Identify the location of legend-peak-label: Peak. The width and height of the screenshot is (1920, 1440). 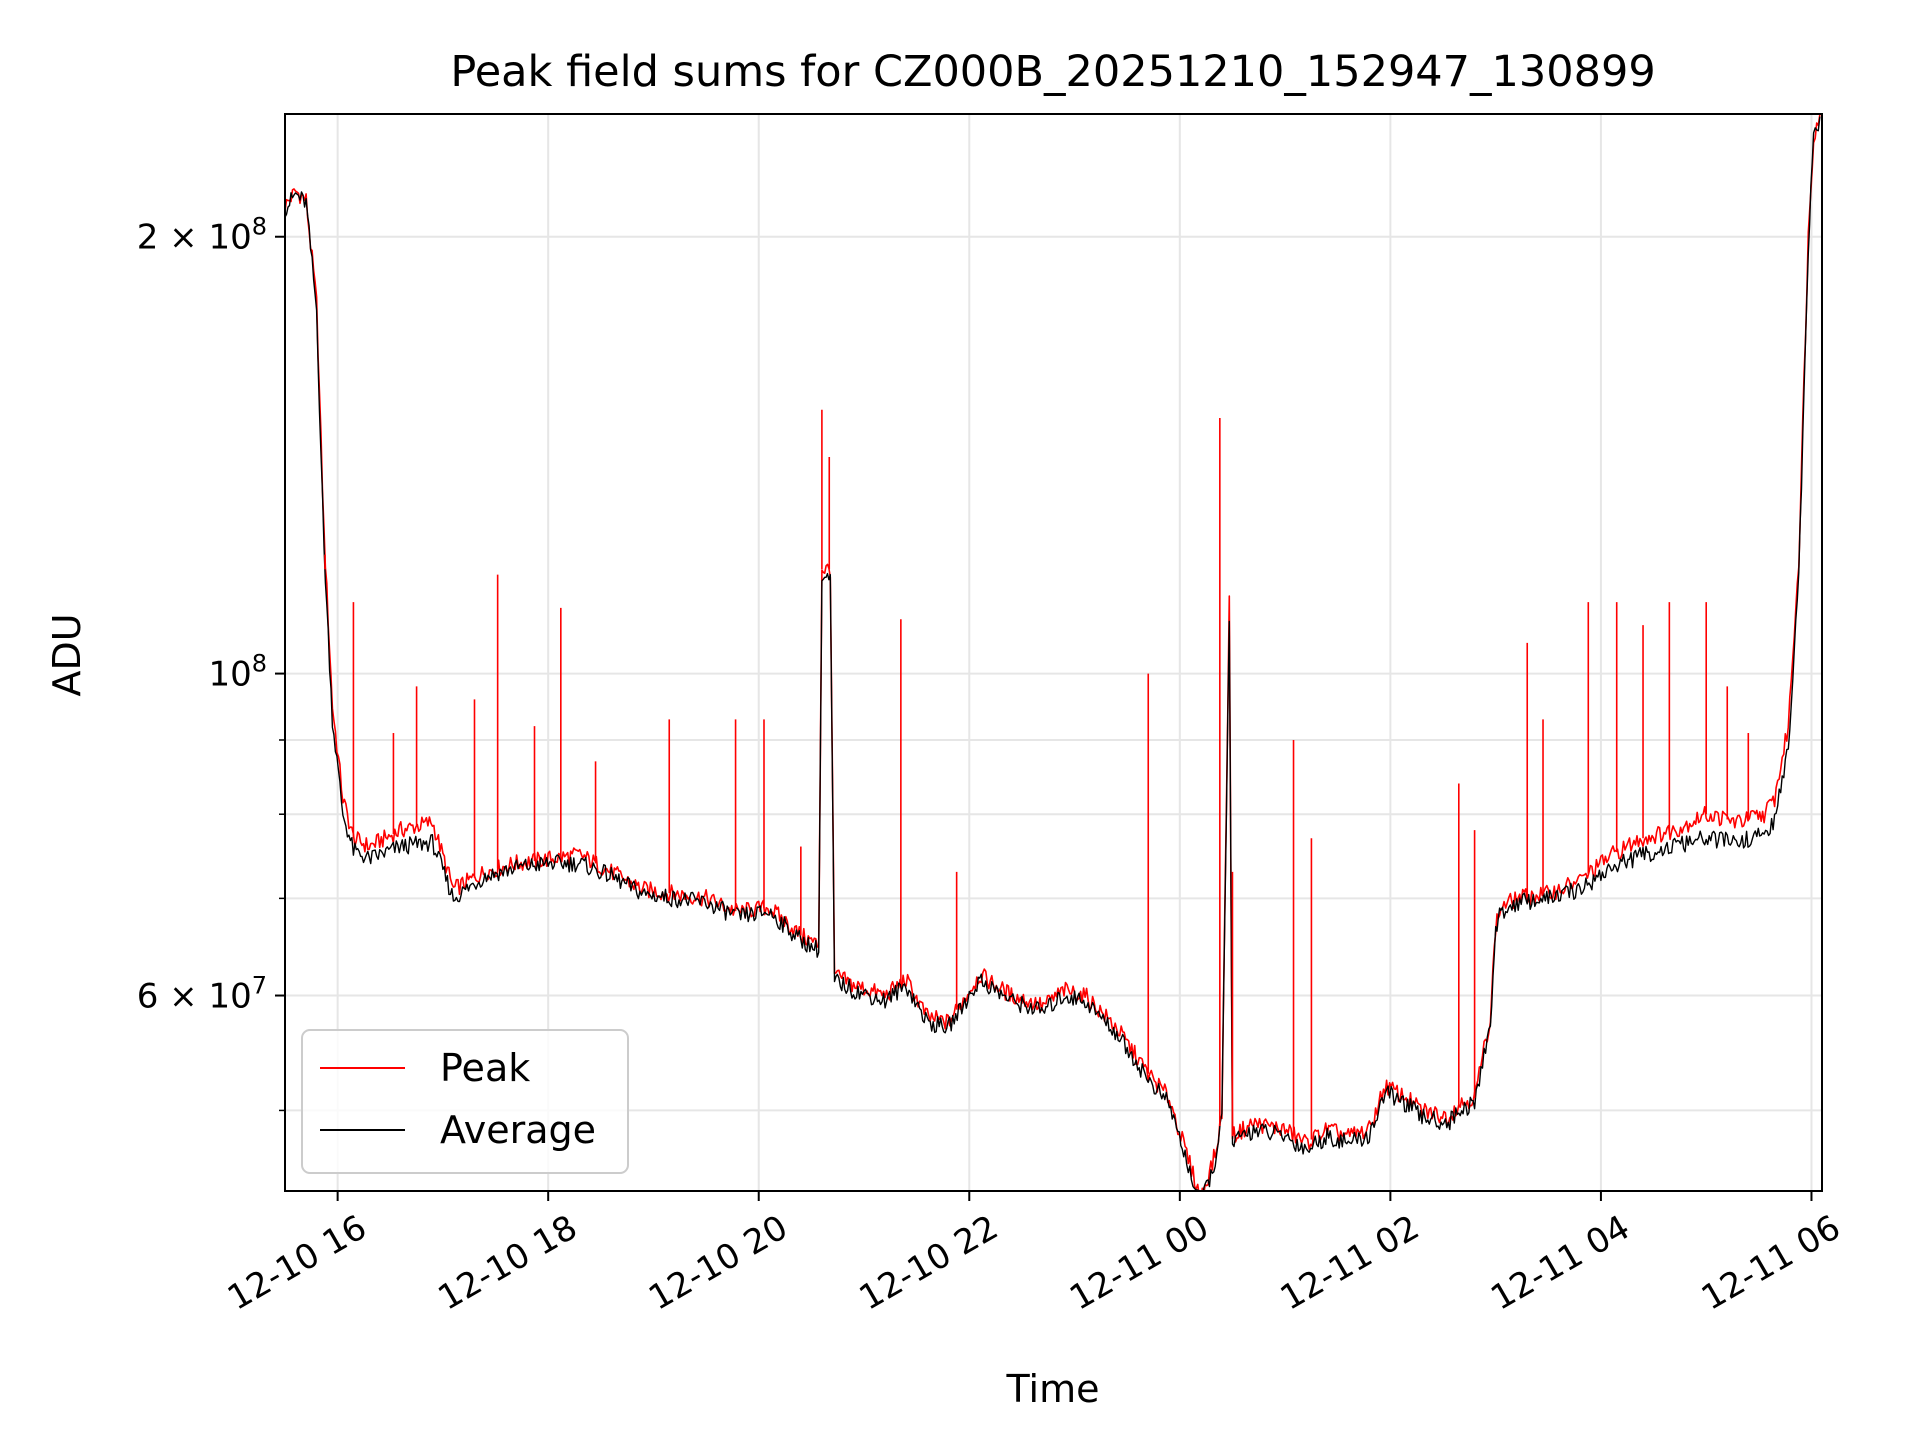
(485, 1068).